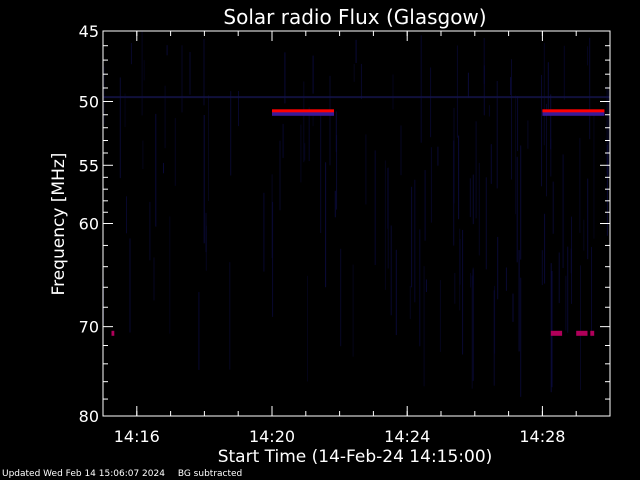 Image resolution: width=640 pixels, height=480 pixels. What do you see at coordinates (59, 224) in the screenshot?
I see `y-axis-label: Frequency [MHz]` at bounding box center [59, 224].